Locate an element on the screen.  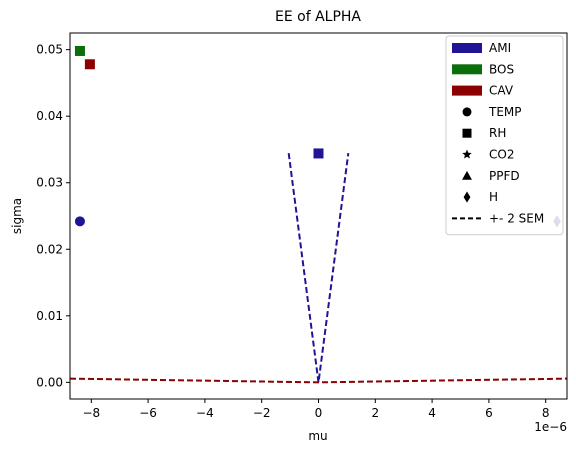
y-tick-label: 0.01 is located at coordinates (49, 316).